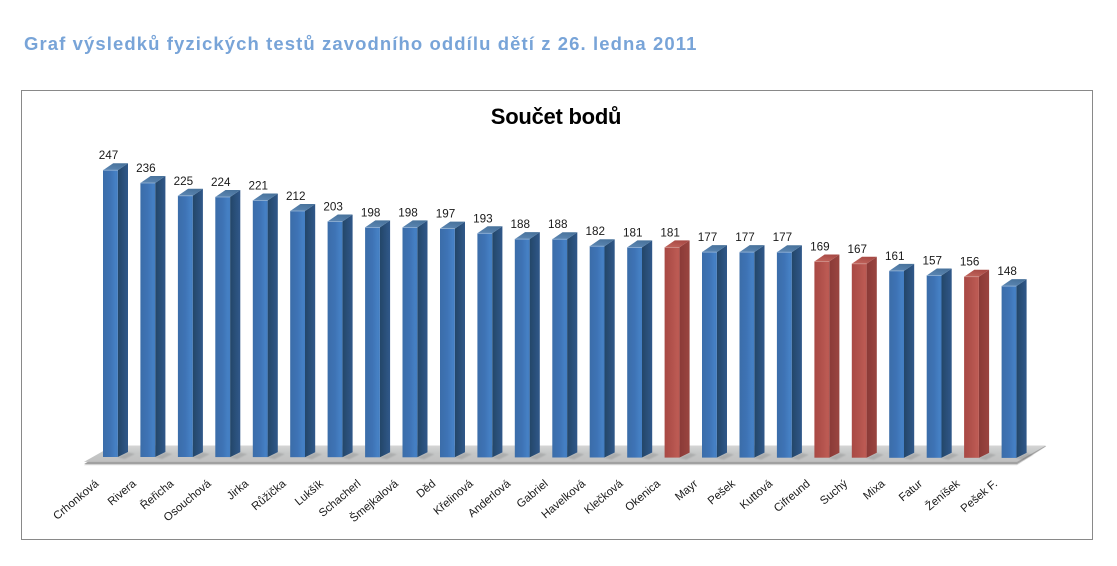 This screenshot has width=1117, height=566. What do you see at coordinates (820, 247) in the screenshot?
I see `svg-text: 169` at bounding box center [820, 247].